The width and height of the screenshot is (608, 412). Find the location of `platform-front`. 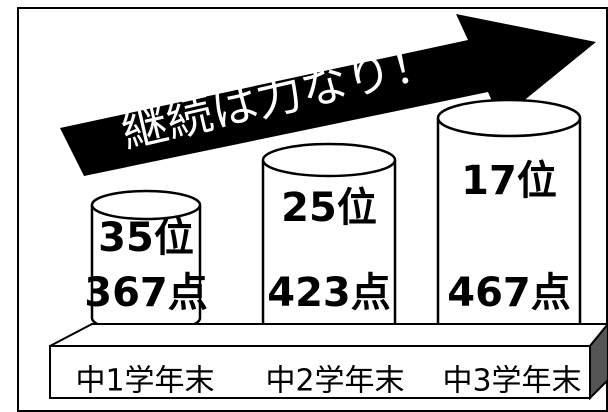

platform-front is located at coordinates (320, 372).